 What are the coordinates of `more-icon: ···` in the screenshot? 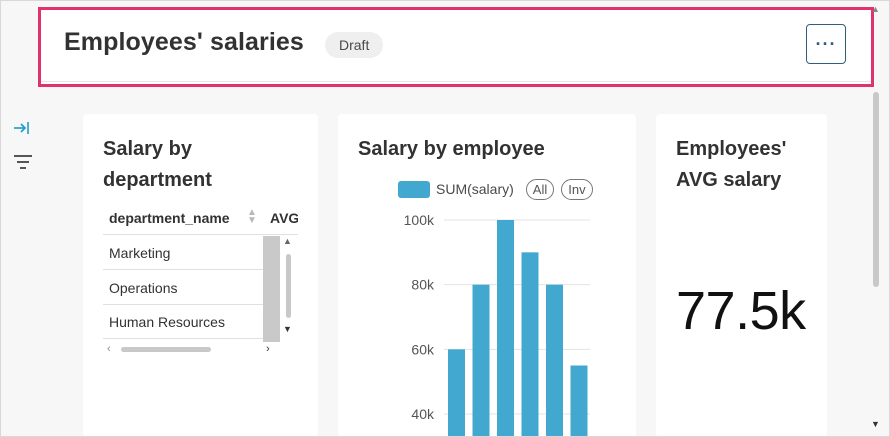 It's located at (826, 44).